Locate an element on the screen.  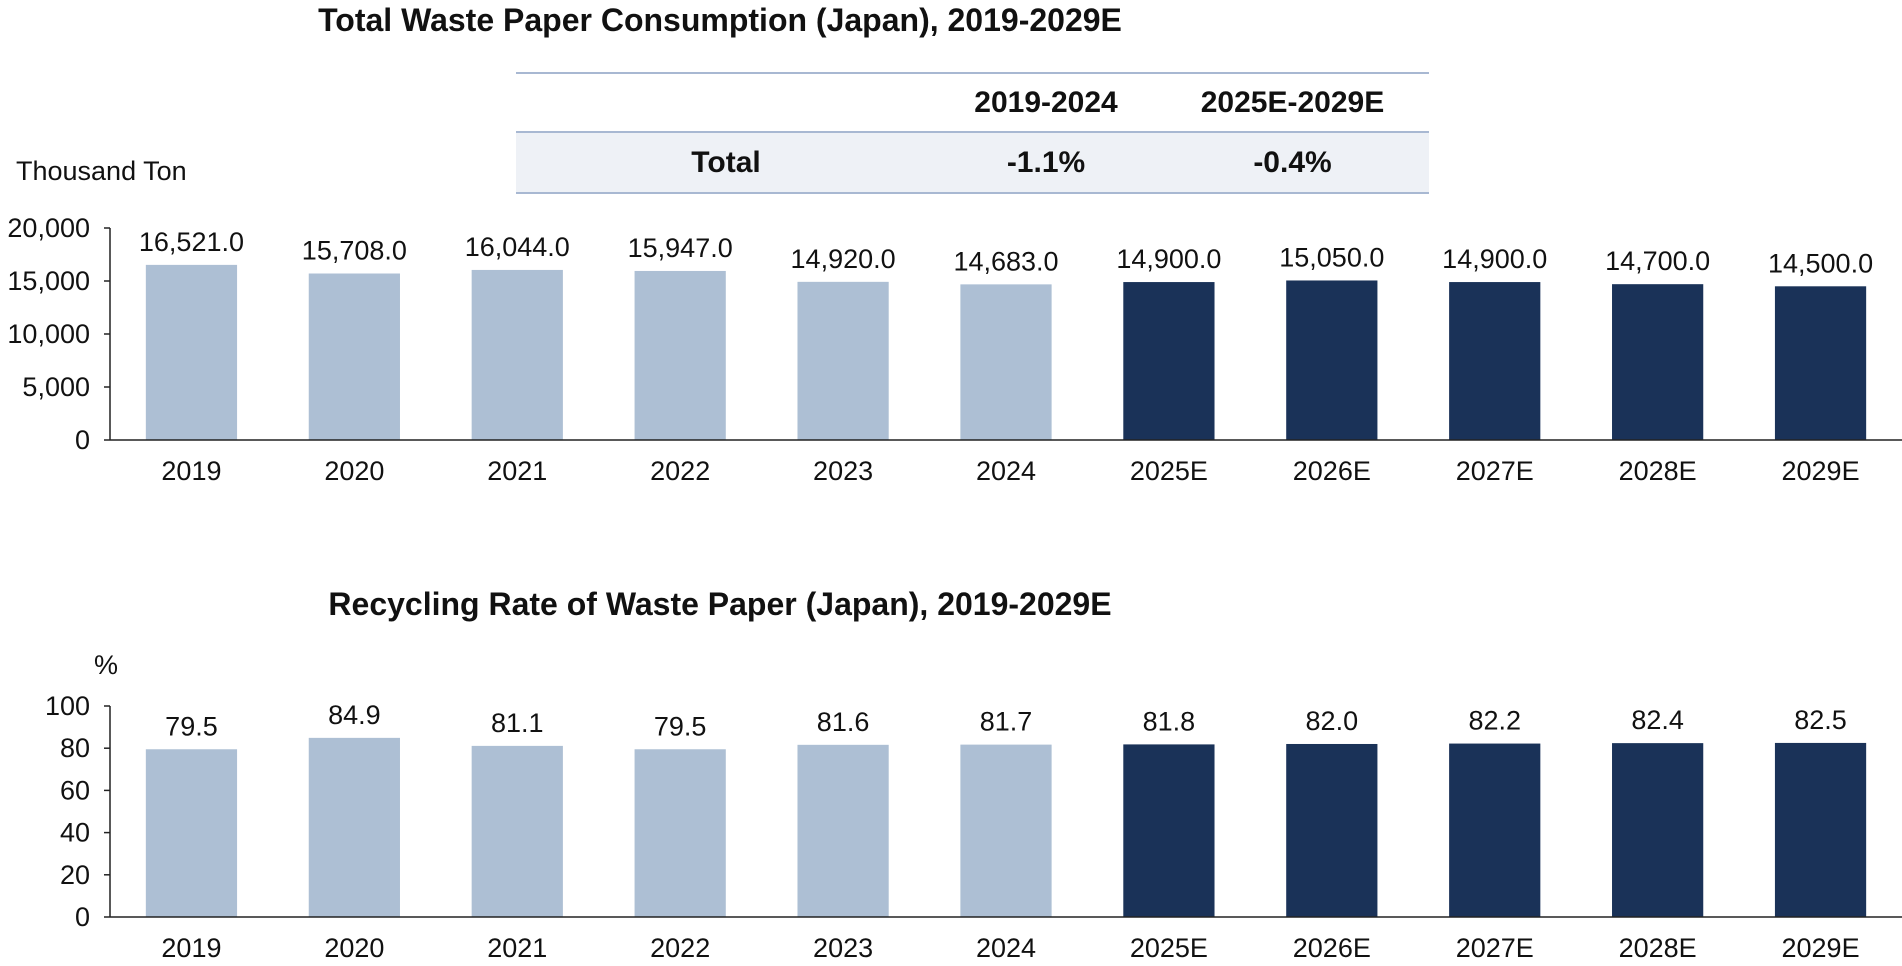
chart1-x-tick-label-2028e: 2028E is located at coordinates (1658, 471).